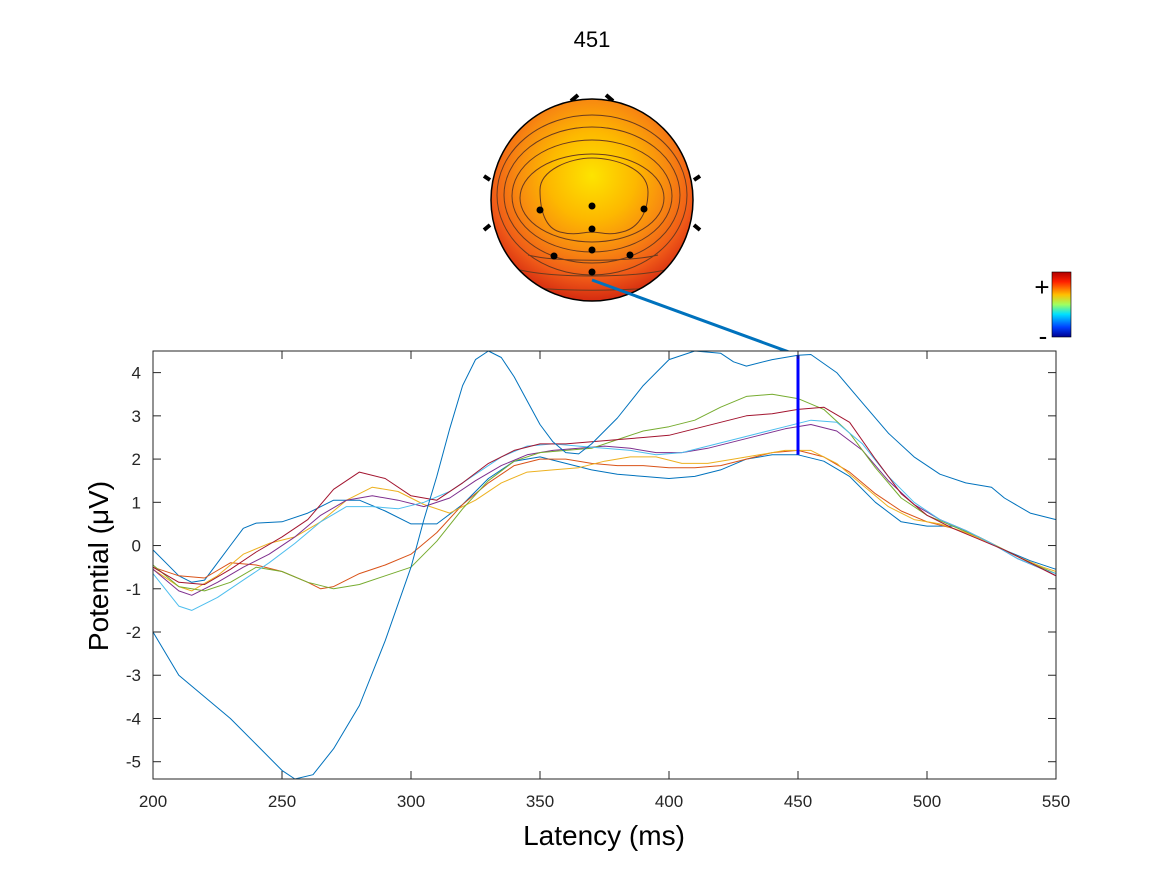  I want to click on x-tick-label: 450, so click(798, 801).